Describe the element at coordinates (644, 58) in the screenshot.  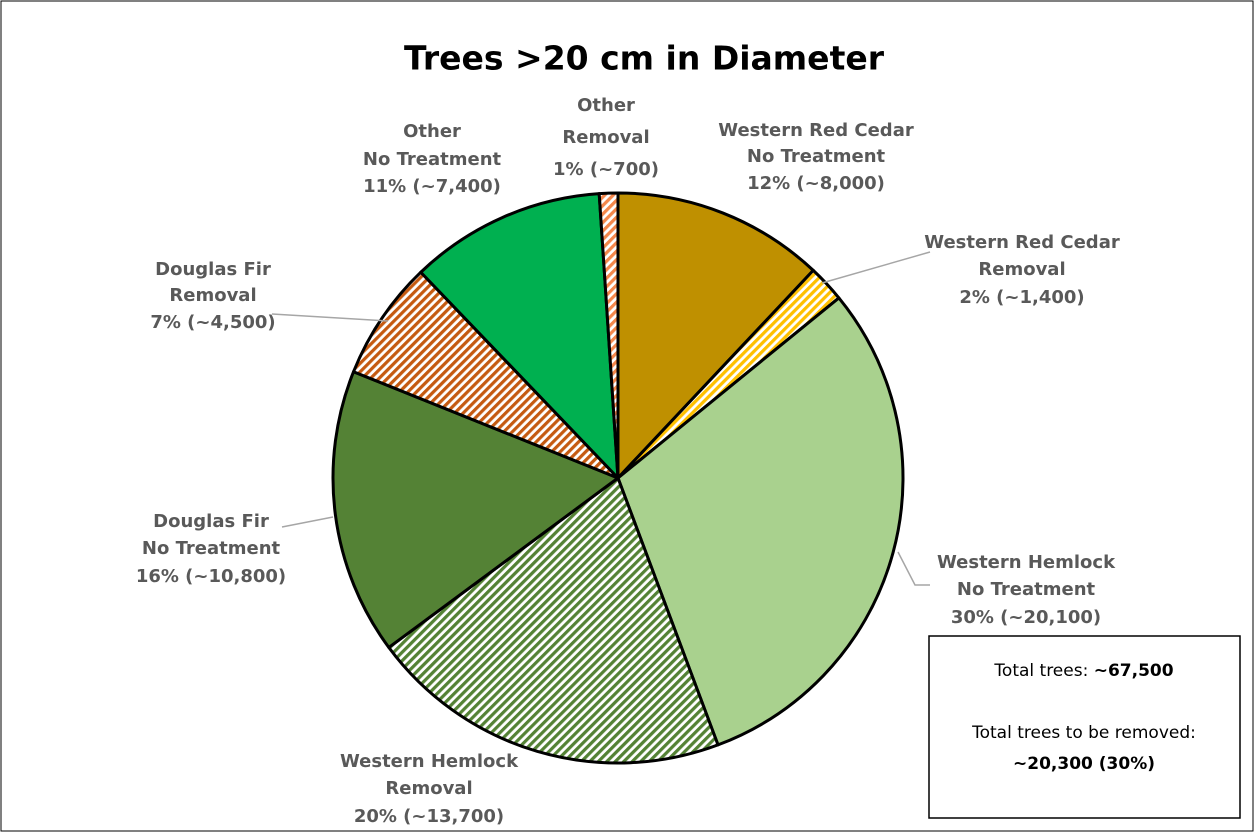
I see `chart-title: Trees >20 cm in Diameter` at that location.